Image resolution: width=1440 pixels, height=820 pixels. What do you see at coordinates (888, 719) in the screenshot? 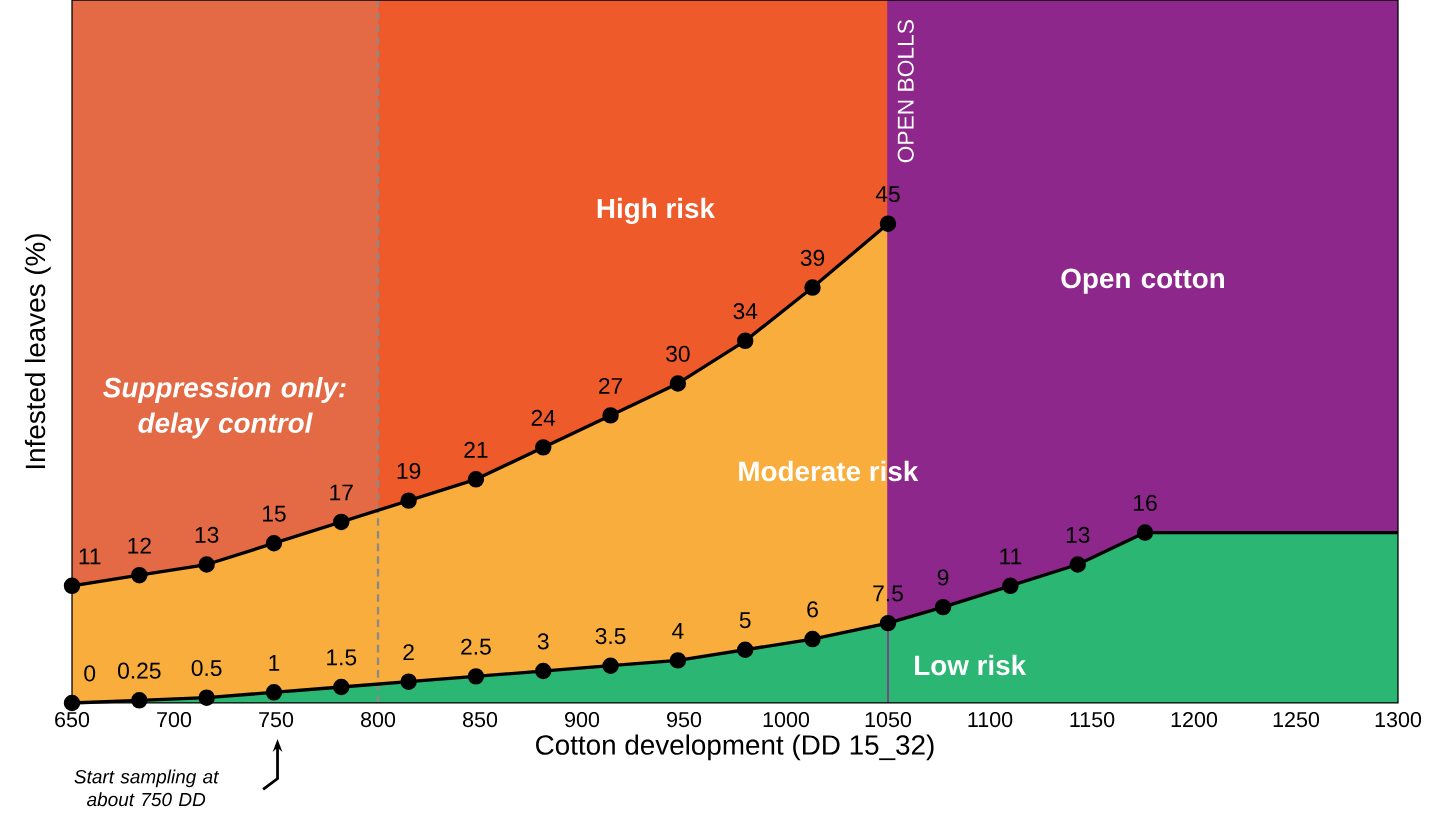
I see `x-tick-label: 1050` at bounding box center [888, 719].